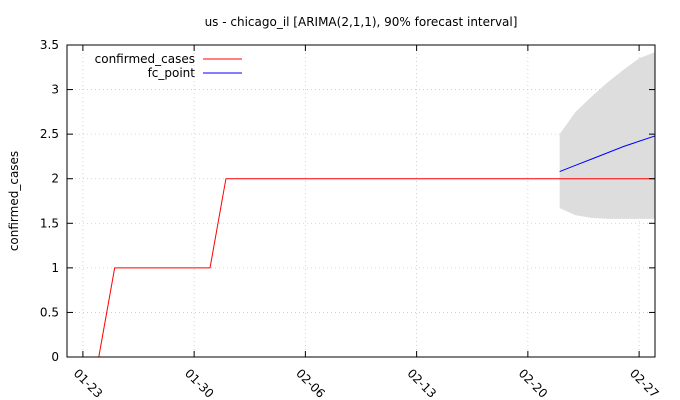 The image size is (680, 400). What do you see at coordinates (49, 223) in the screenshot?
I see `y-tick-label: 1.5` at bounding box center [49, 223].